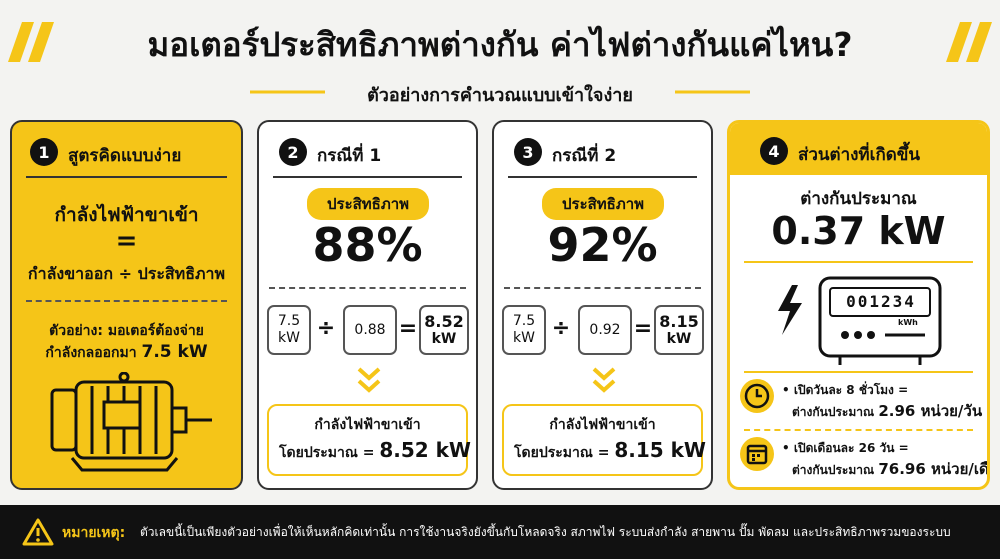  I want to click on formula-line: กำลังขาออก ÷ ประสิทธิภาพ, so click(126, 273).